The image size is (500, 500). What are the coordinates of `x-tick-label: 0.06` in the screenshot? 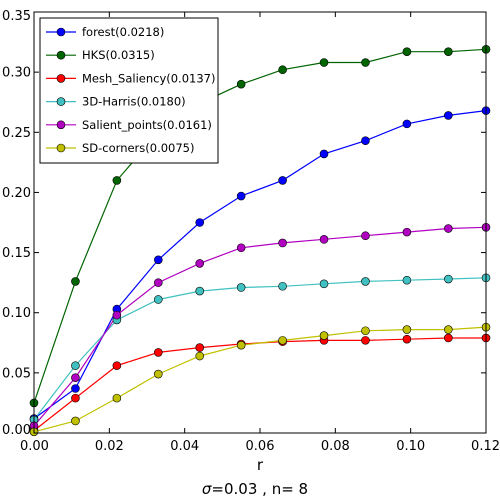 It's located at (260, 446).